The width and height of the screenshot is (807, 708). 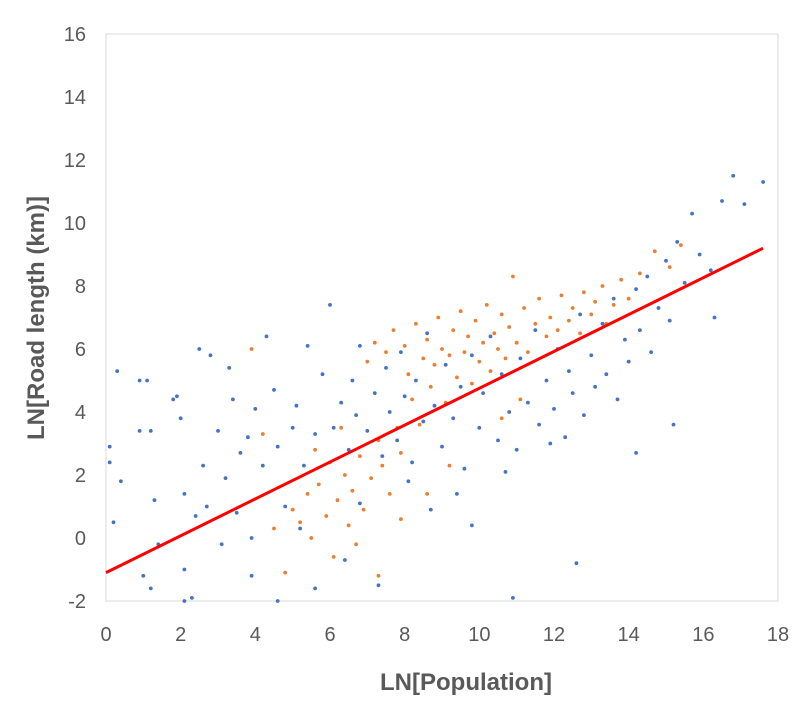 I want to click on y-tick-label: 16, so click(x=75, y=35).